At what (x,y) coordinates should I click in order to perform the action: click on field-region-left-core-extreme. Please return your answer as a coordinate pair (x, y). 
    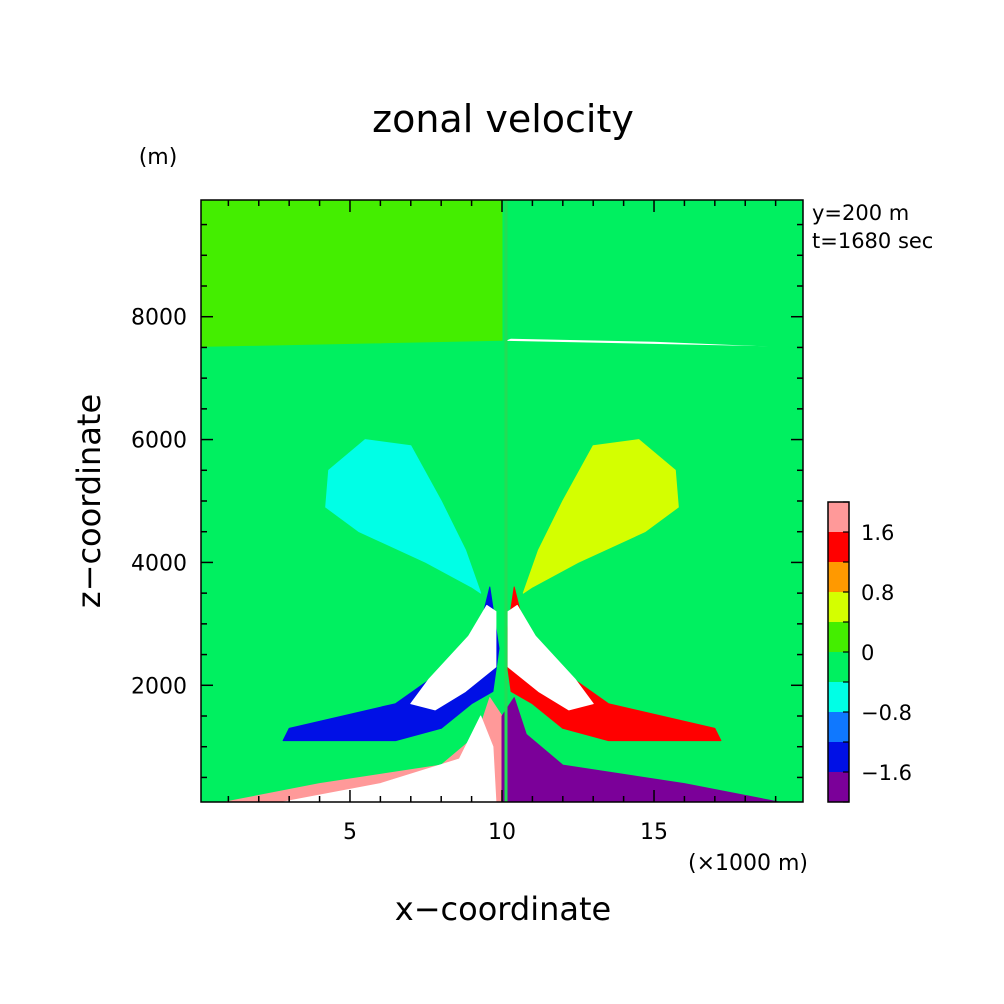
    Looking at the image, I should click on (453, 657).